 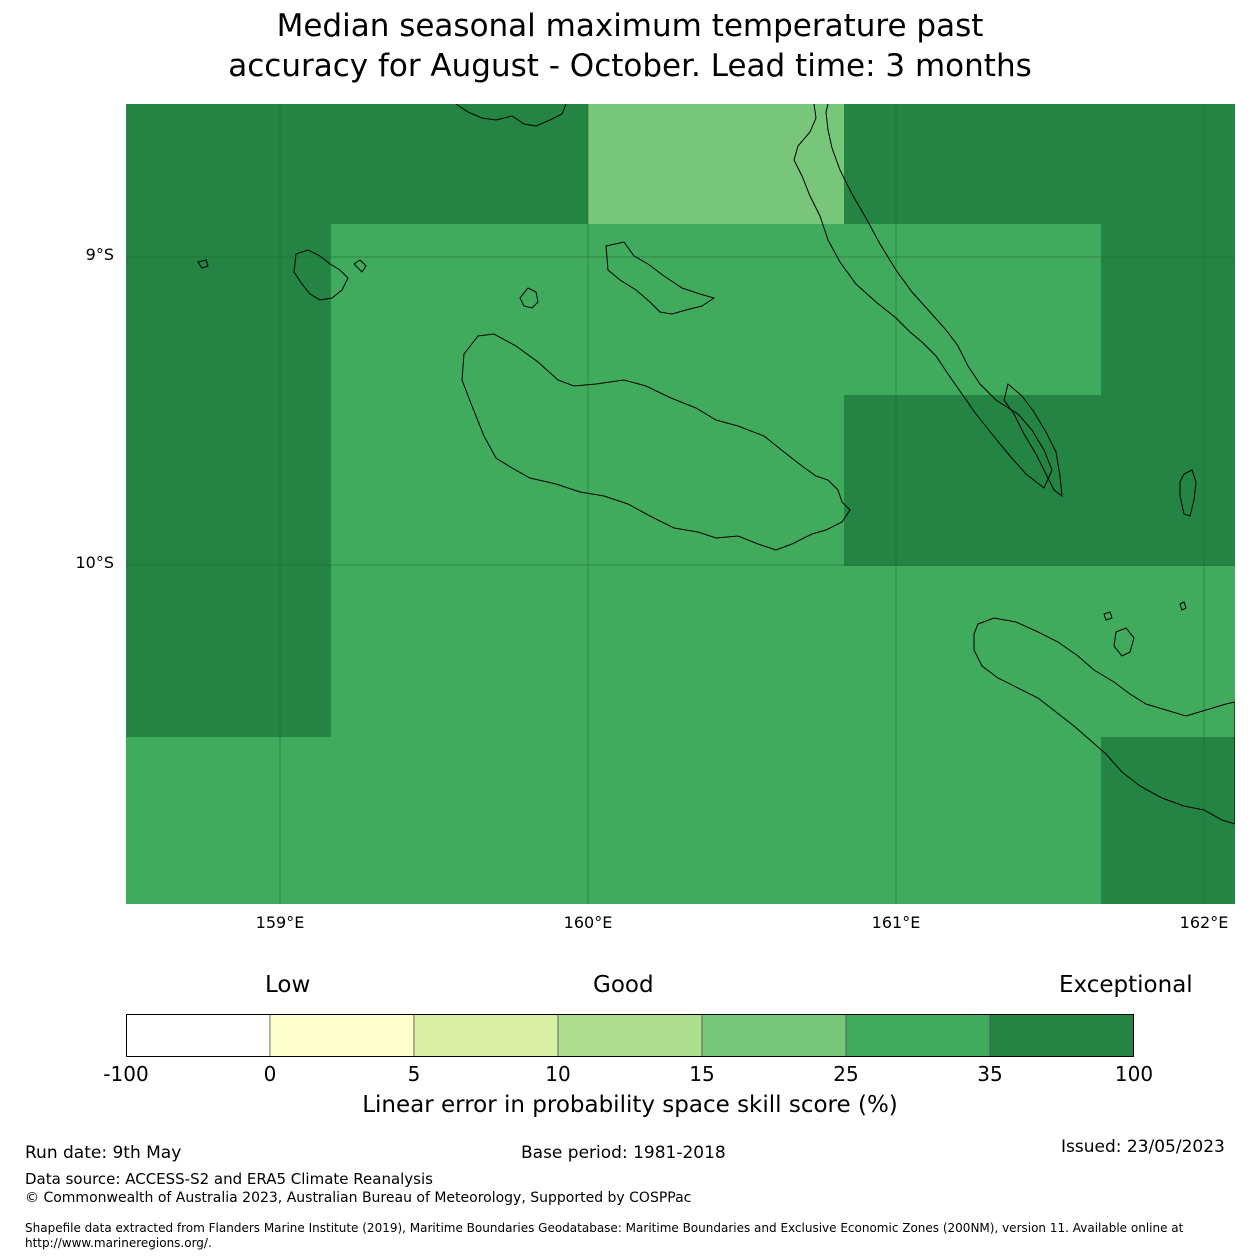 I want to click on lat-label-10s: 10°S, so click(x=94, y=562).